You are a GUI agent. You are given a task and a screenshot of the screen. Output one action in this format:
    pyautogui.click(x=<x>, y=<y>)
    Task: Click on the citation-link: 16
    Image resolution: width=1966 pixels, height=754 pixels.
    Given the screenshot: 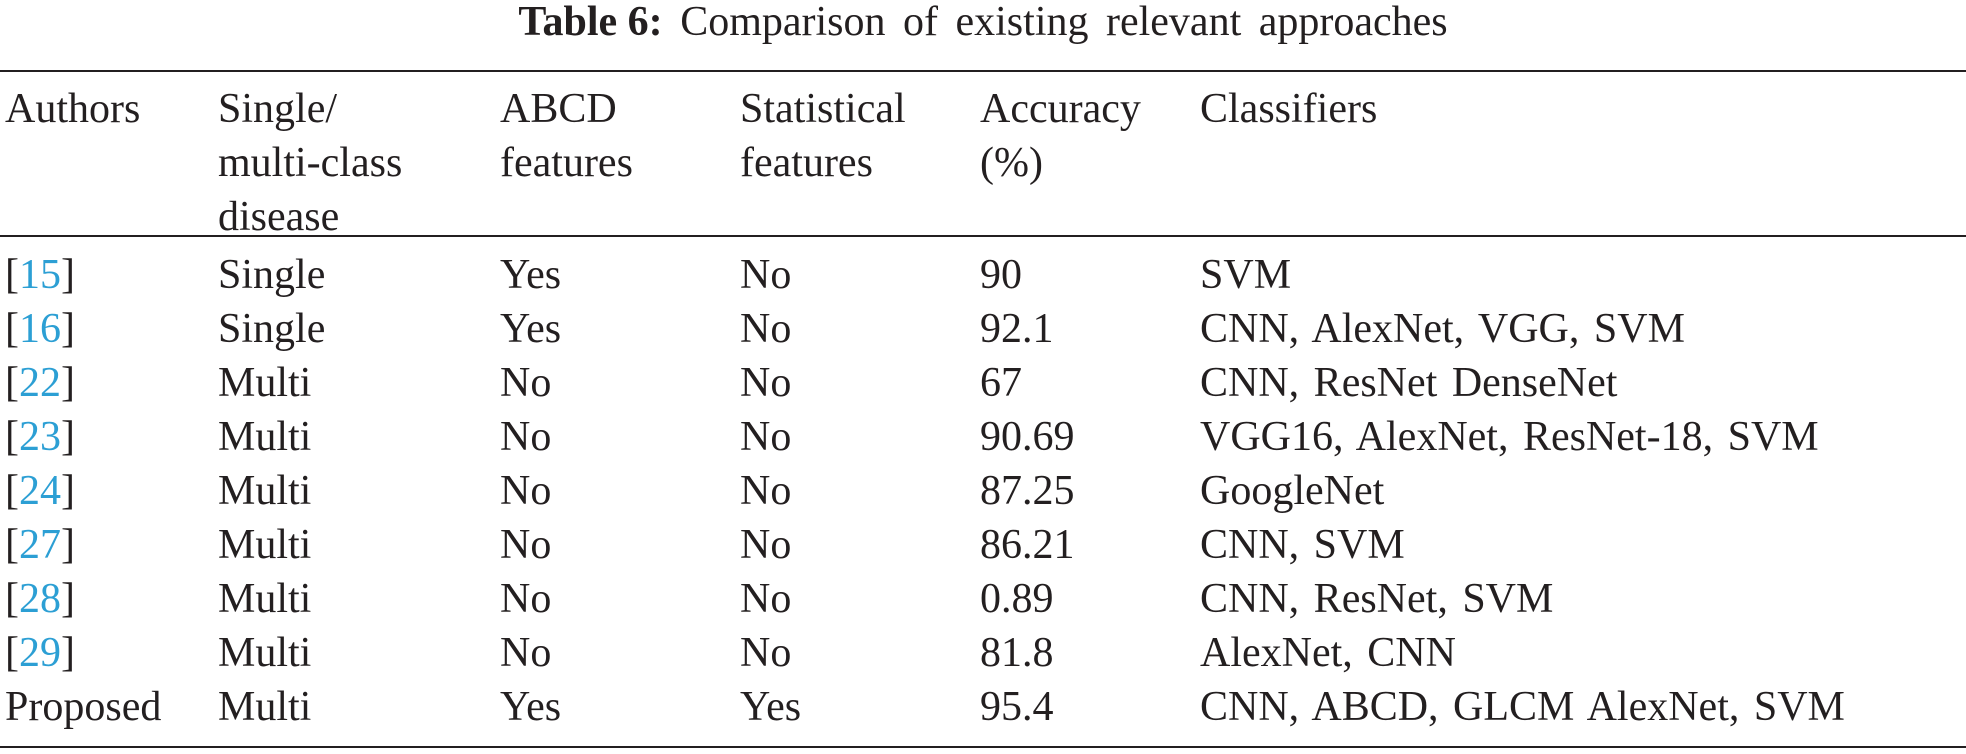 What is the action you would take?
    pyautogui.click(x=40, y=329)
    